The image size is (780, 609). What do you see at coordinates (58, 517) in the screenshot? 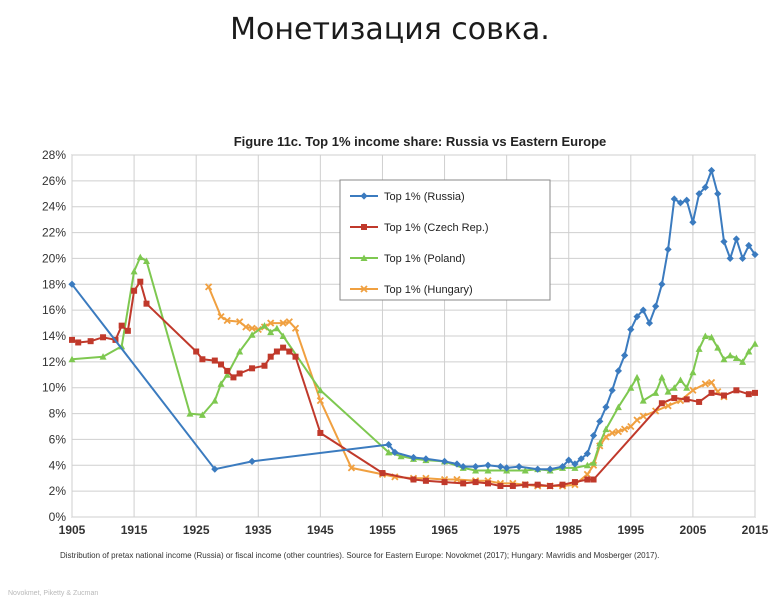
I see `y-tick-label: 0%` at bounding box center [58, 517].